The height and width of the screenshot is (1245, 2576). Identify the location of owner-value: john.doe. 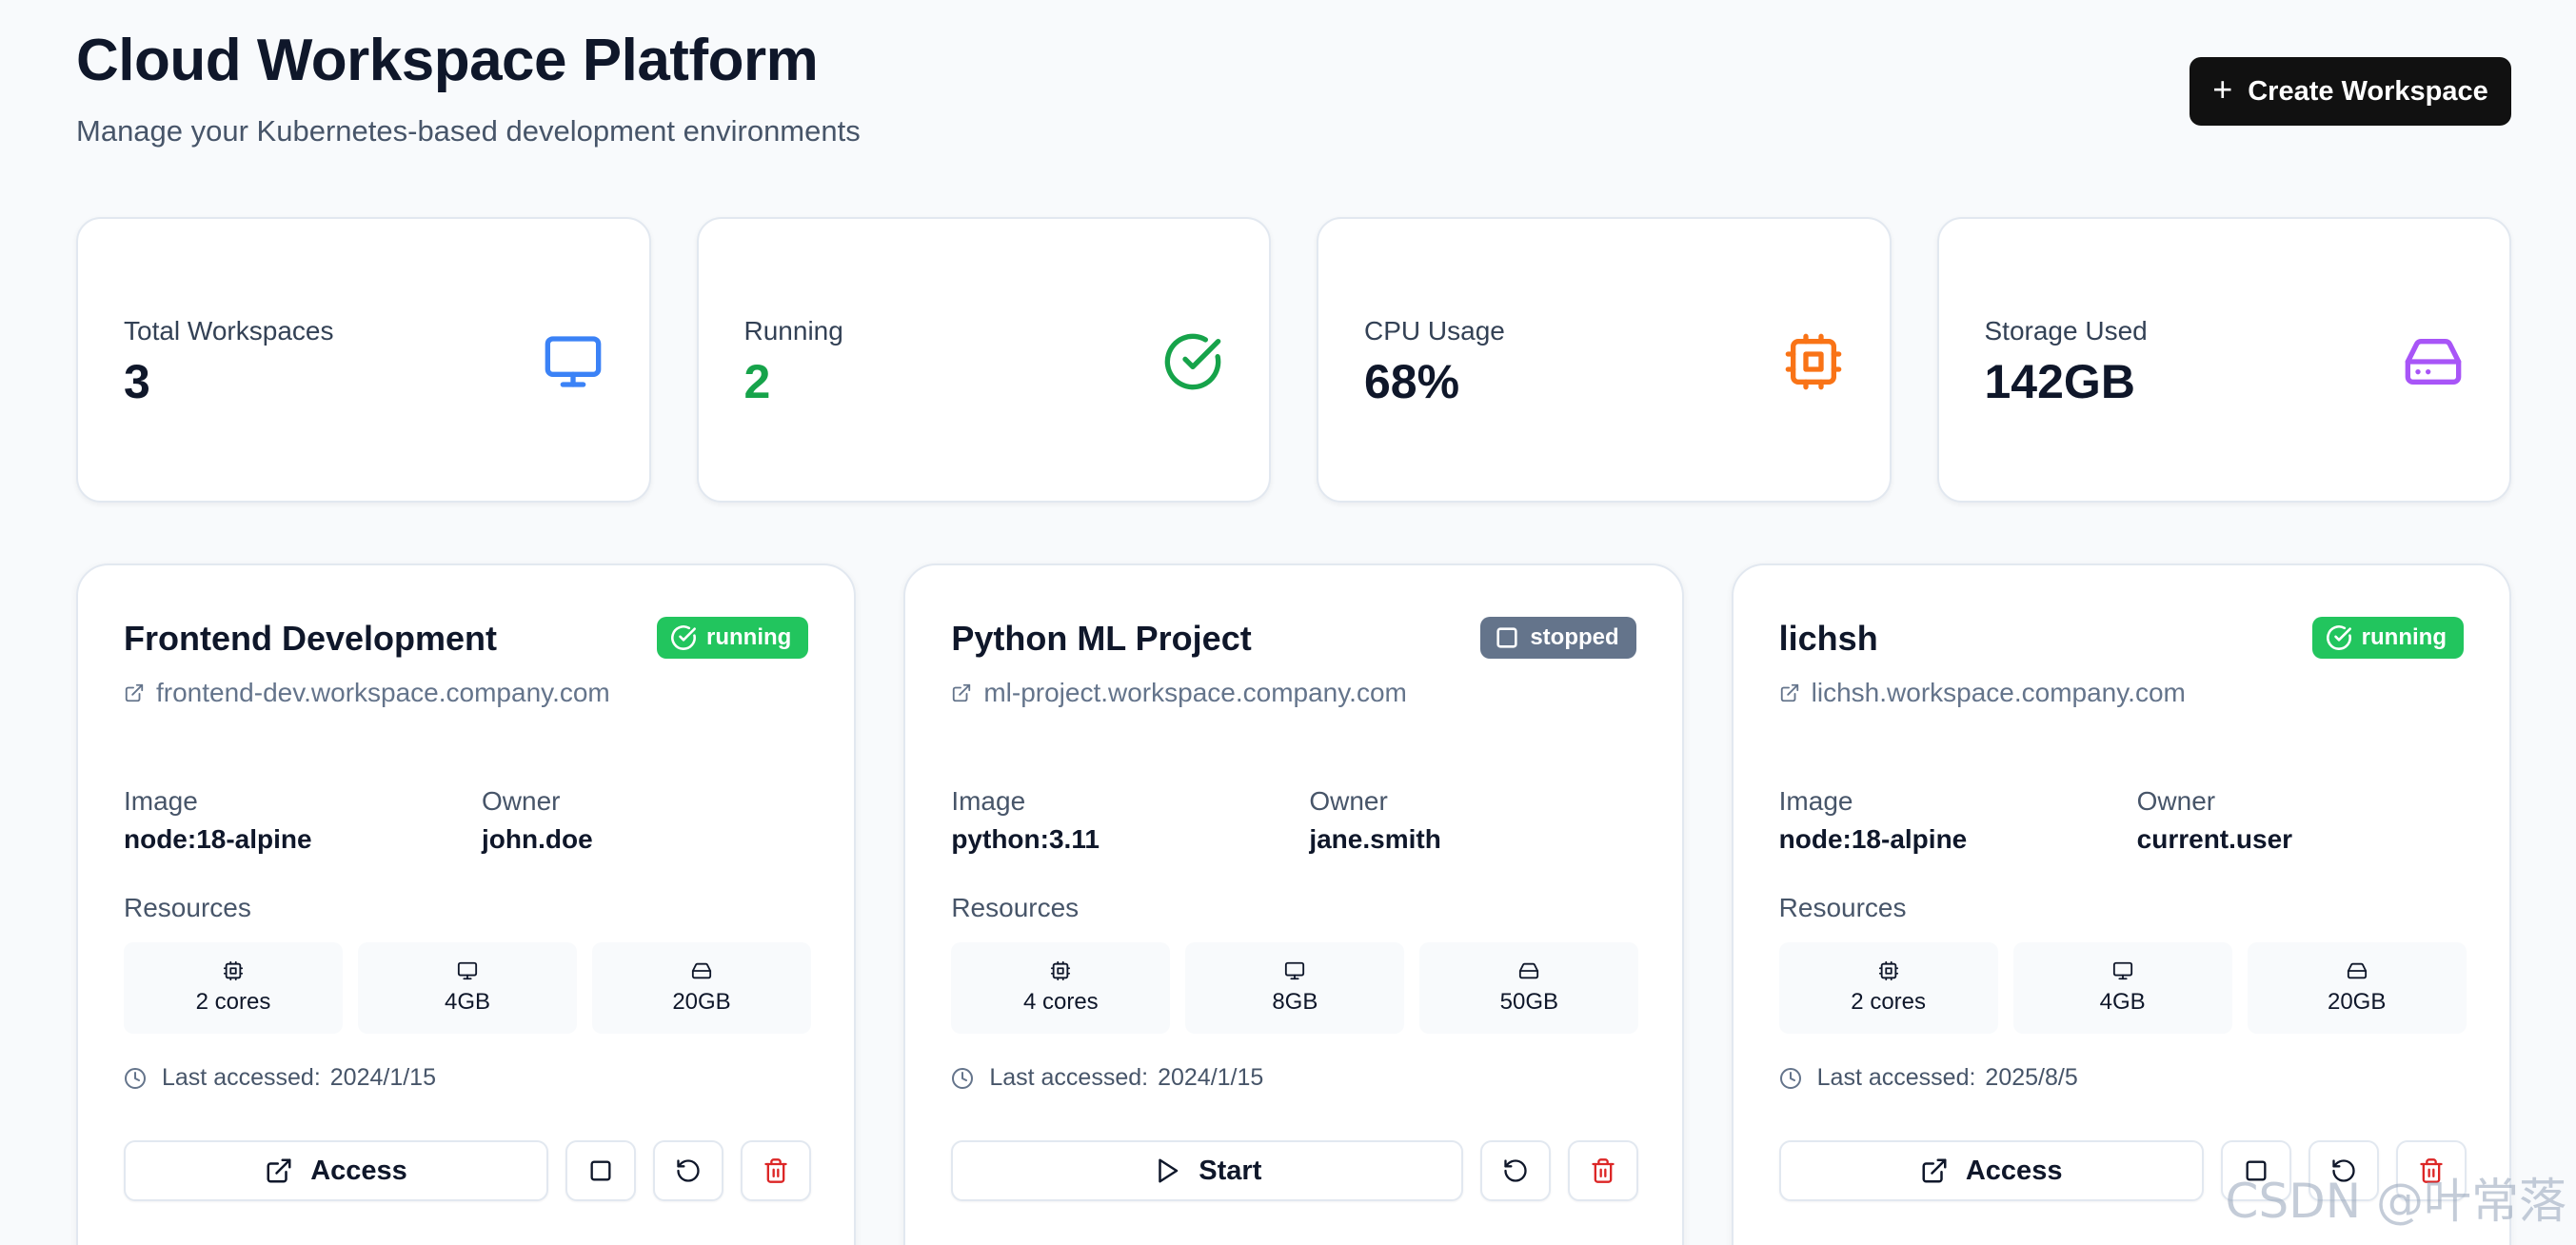
(537, 839).